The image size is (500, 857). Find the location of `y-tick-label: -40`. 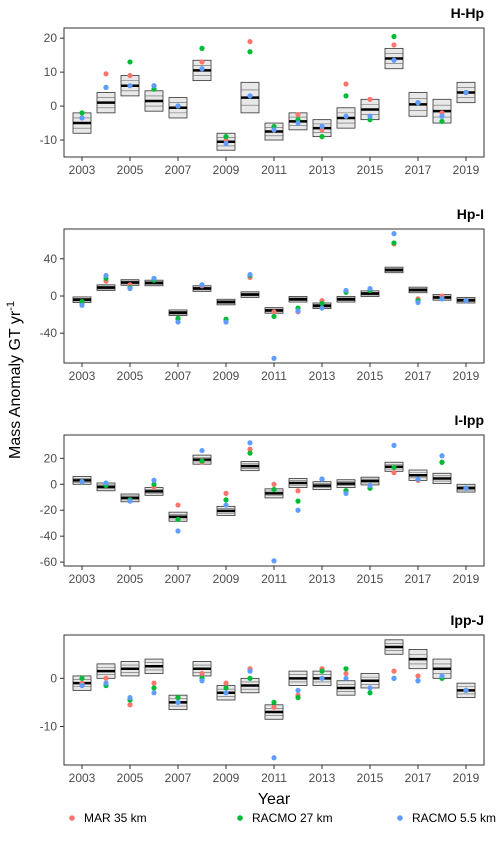

y-tick-label: -40 is located at coordinates (49, 536).